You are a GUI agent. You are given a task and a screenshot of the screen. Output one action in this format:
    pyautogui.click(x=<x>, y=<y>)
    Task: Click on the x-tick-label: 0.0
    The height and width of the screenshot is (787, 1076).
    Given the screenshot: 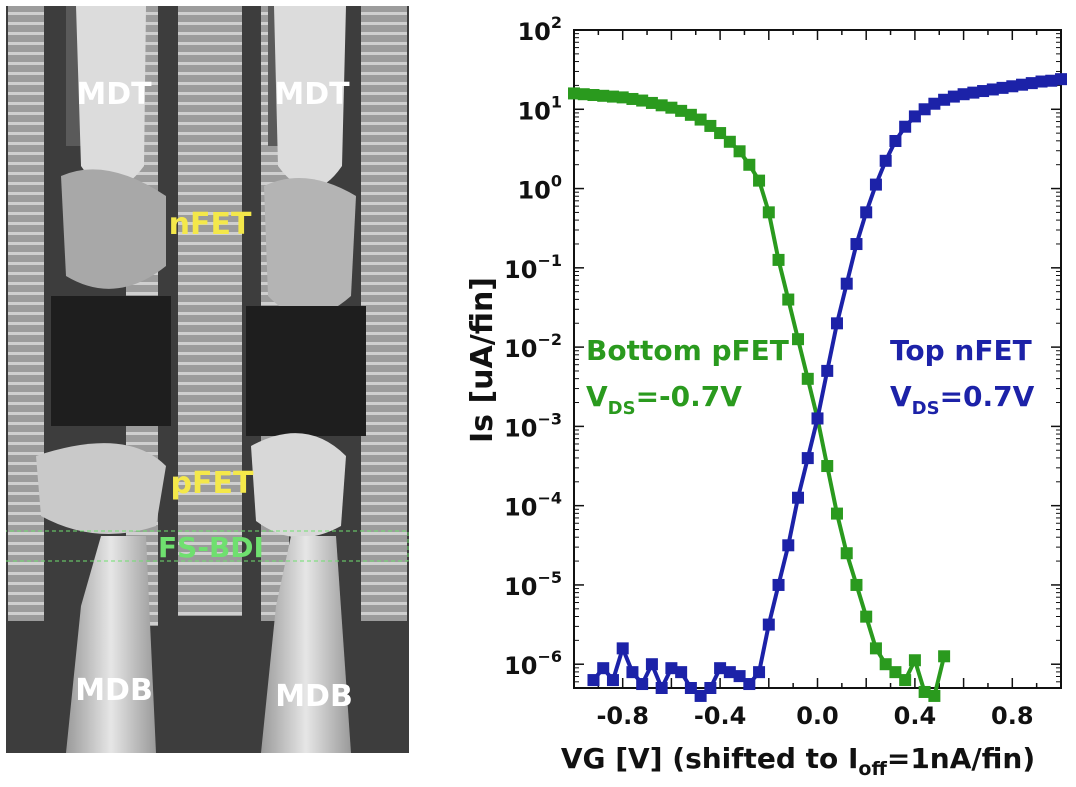 What is the action you would take?
    pyautogui.click(x=817, y=716)
    